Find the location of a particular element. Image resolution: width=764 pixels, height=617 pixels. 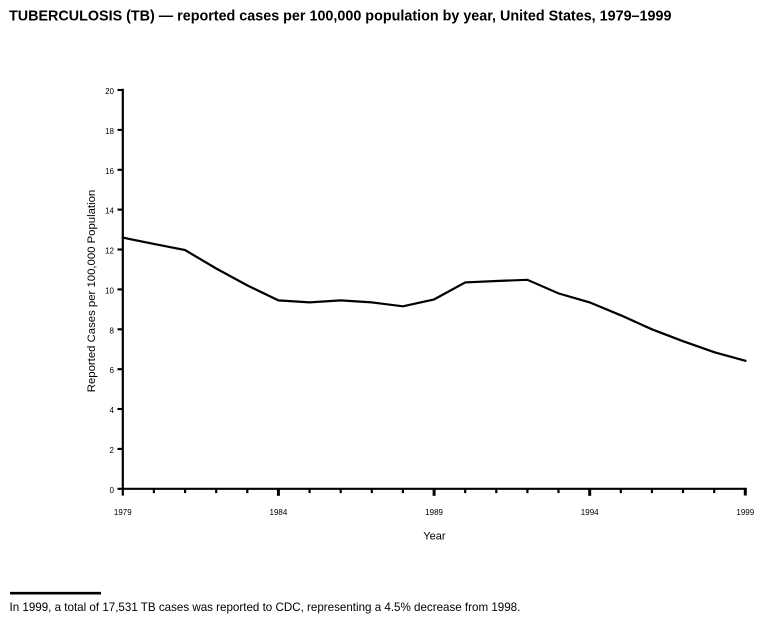

svg-text: 1999 is located at coordinates (745, 512).